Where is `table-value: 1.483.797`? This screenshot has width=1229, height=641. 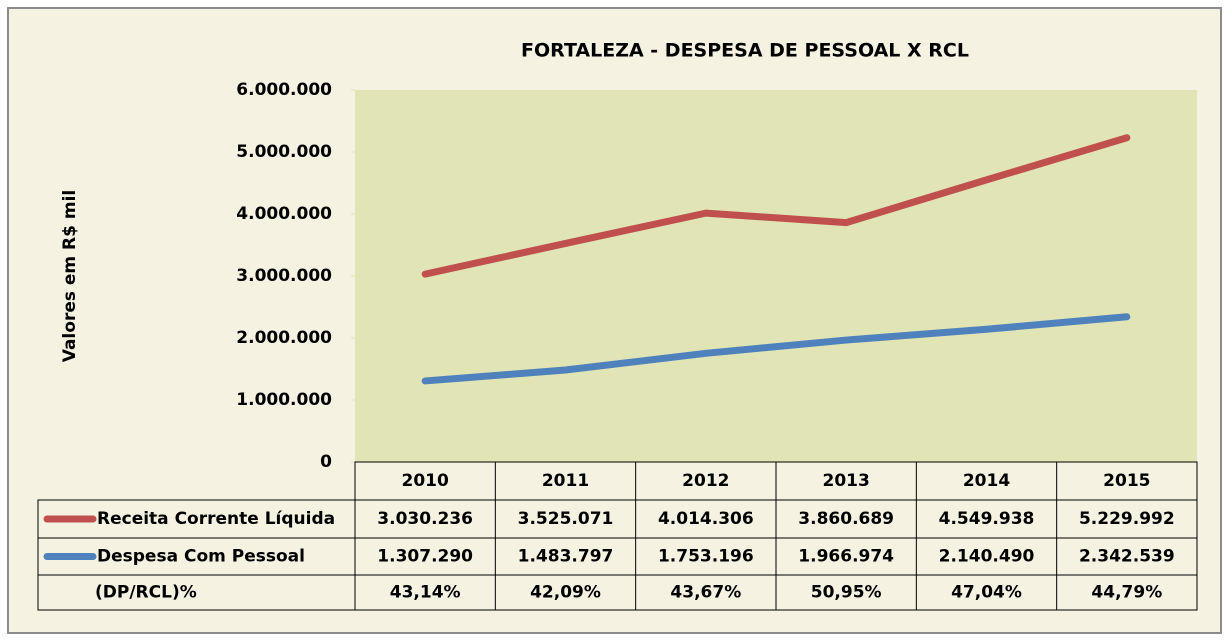
table-value: 1.483.797 is located at coordinates (566, 557).